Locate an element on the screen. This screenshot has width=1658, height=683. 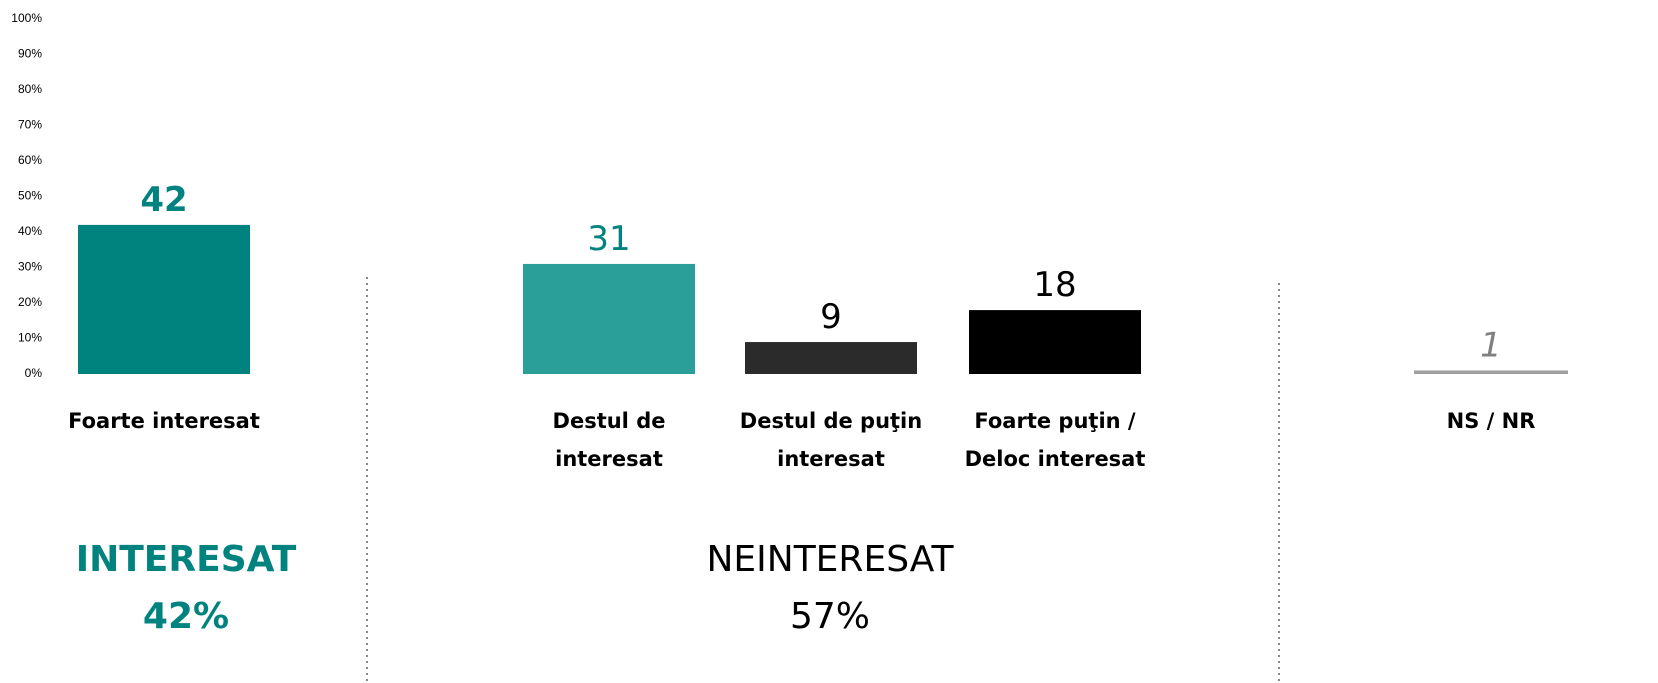
value-label: 9 is located at coordinates (831, 317).